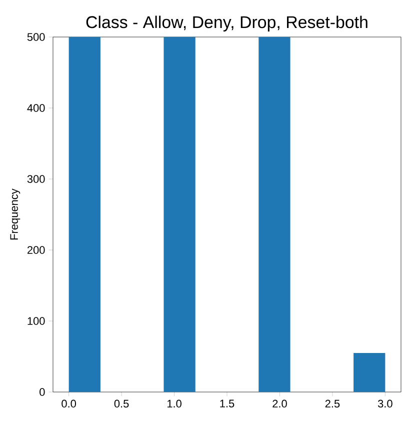  I want to click on y-tick-label: 100, so click(36, 321).